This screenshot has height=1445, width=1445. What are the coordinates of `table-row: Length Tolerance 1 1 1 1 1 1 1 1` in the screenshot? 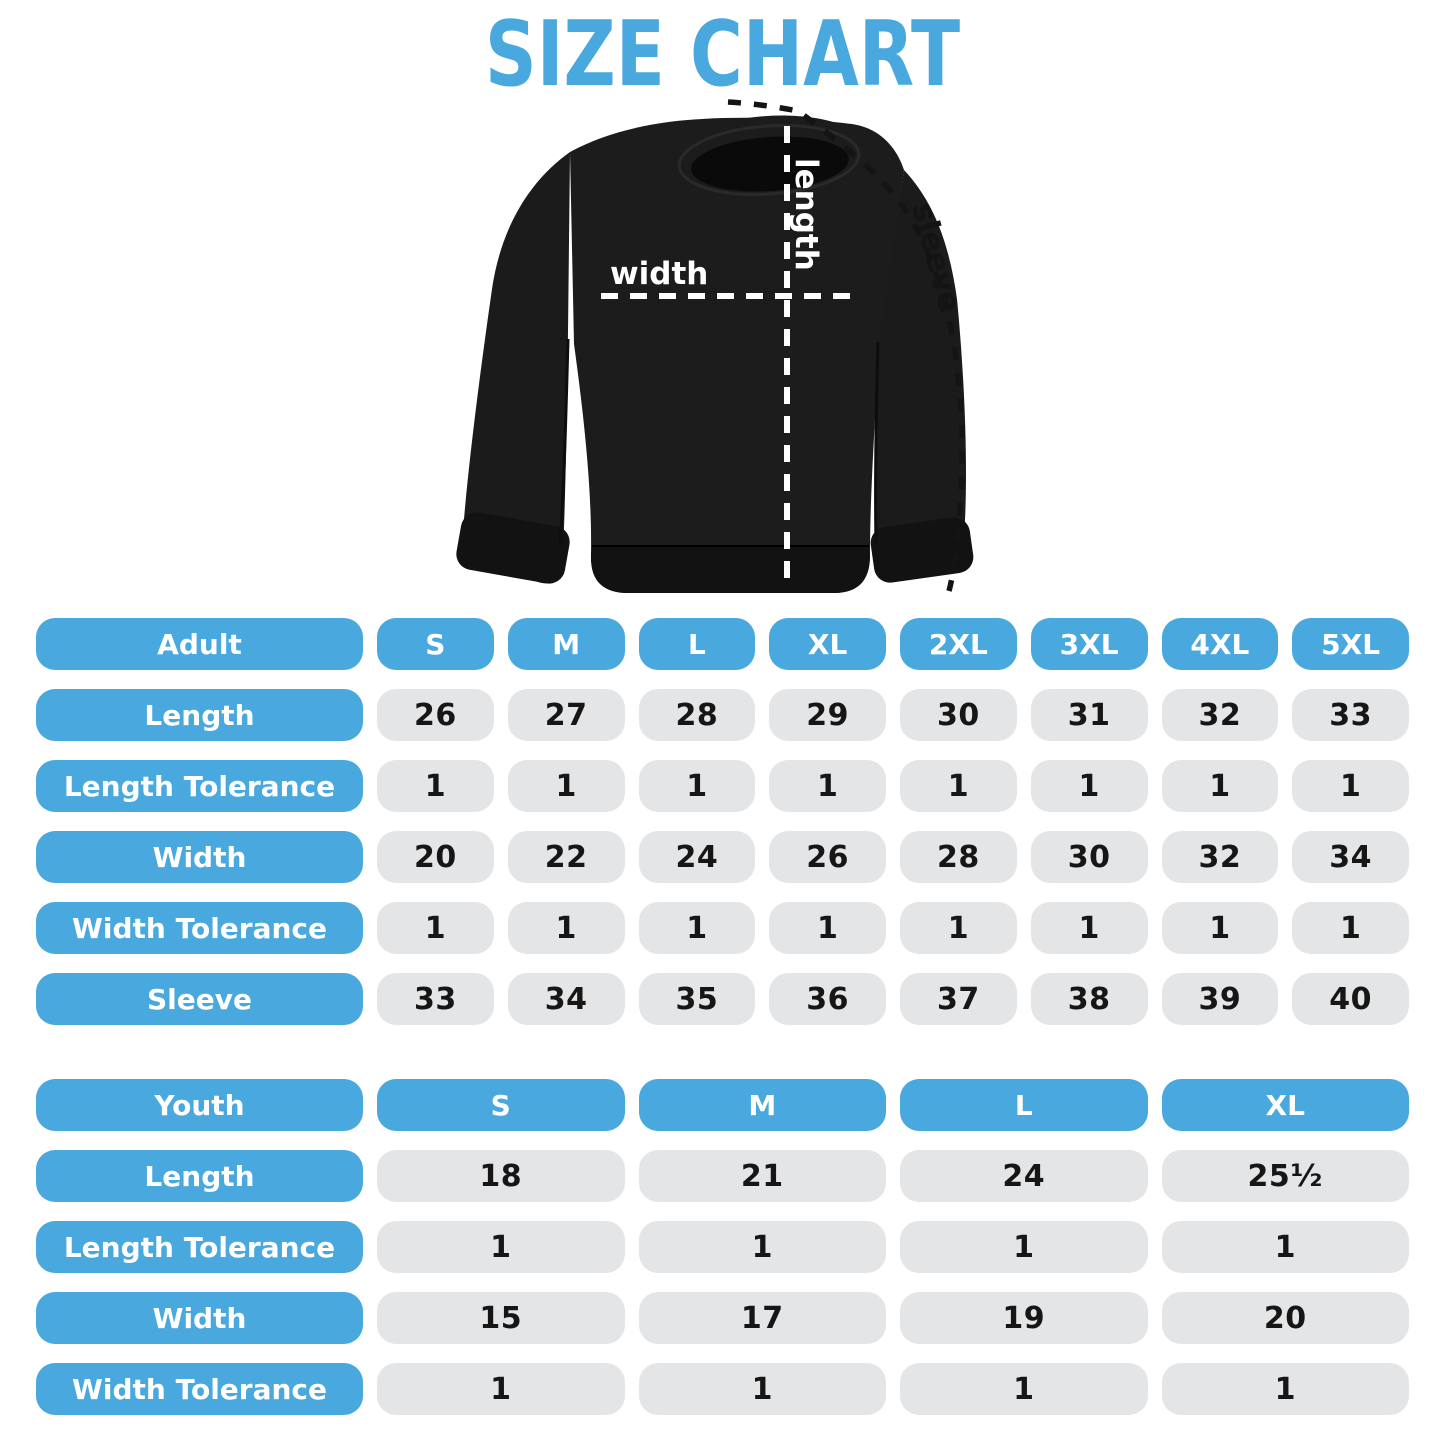 It's located at (722, 786).